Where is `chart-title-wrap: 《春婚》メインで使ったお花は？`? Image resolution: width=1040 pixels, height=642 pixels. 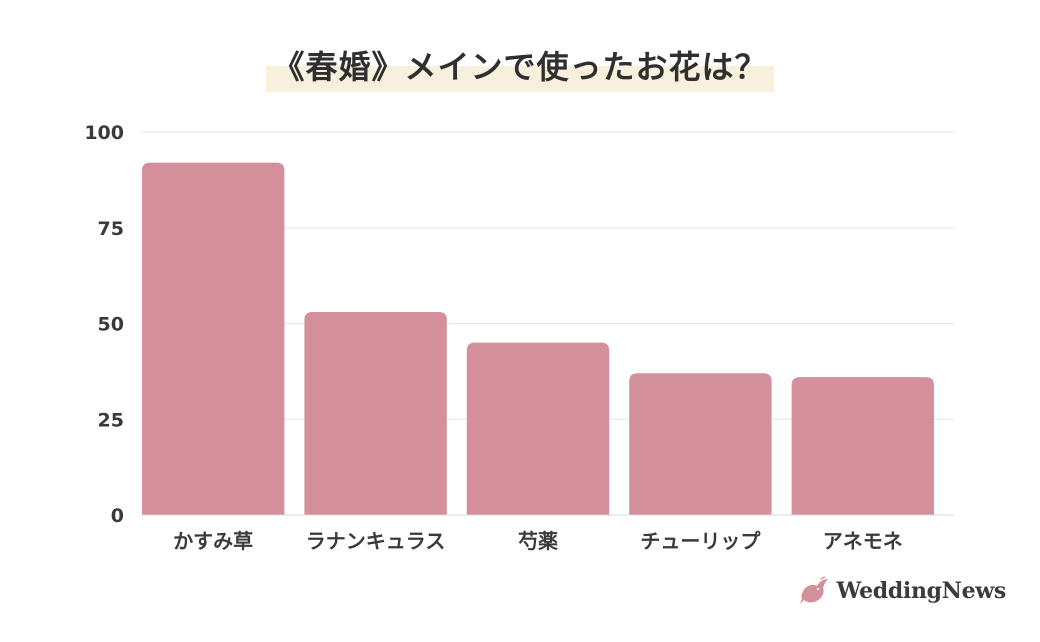 chart-title-wrap: 《春婚》メインで使ったお花は？ is located at coordinates (520, 65).